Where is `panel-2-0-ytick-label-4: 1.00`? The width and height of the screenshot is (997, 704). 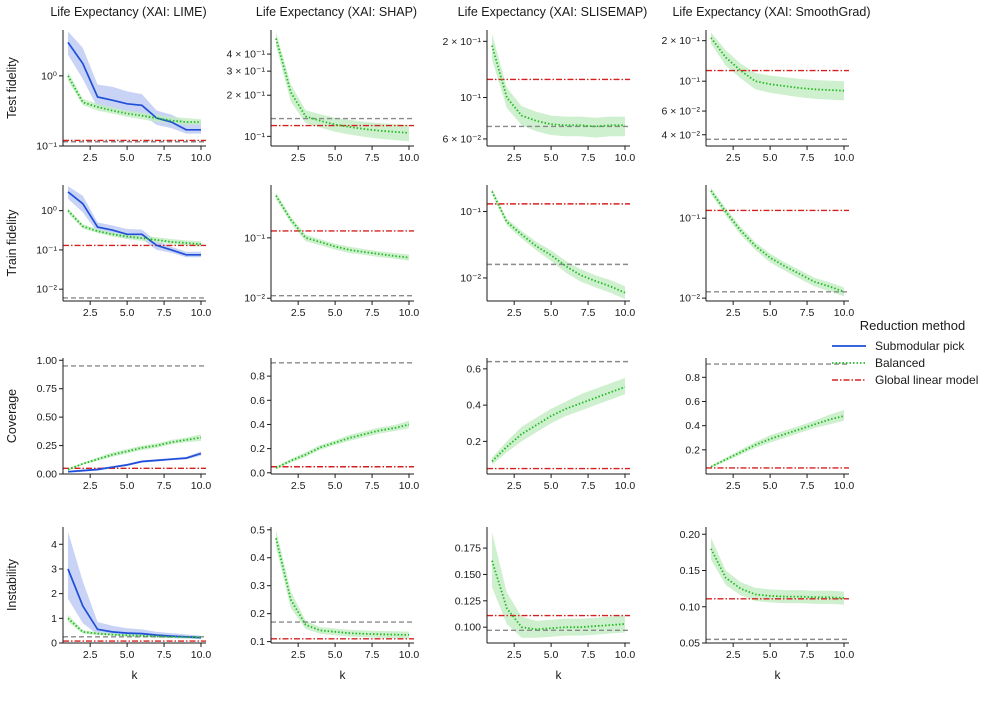 panel-2-0-ytick-label-4: 1.00 is located at coordinates (47, 361).